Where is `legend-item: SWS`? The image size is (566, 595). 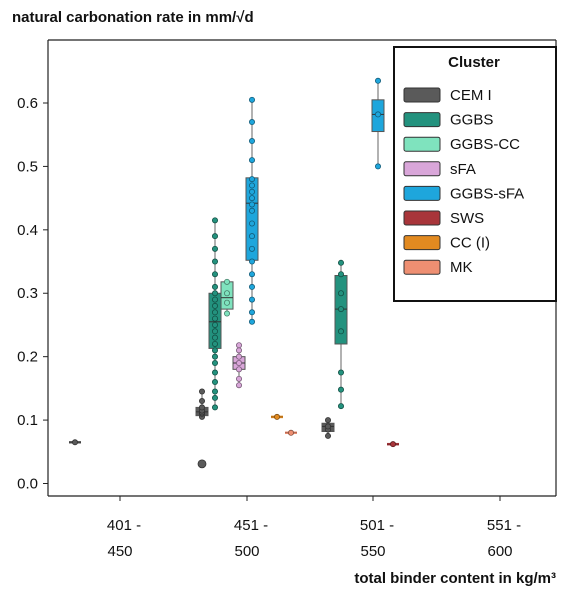 legend-item: SWS is located at coordinates (443, 218).